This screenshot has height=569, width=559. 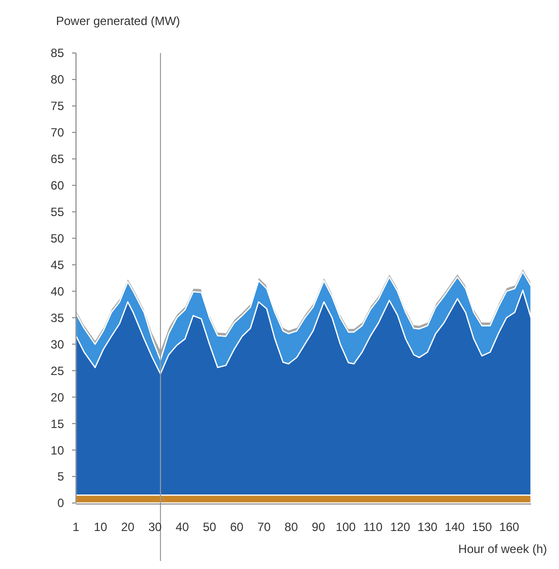 I want to click on x-tick-label: 10, so click(x=101, y=527).